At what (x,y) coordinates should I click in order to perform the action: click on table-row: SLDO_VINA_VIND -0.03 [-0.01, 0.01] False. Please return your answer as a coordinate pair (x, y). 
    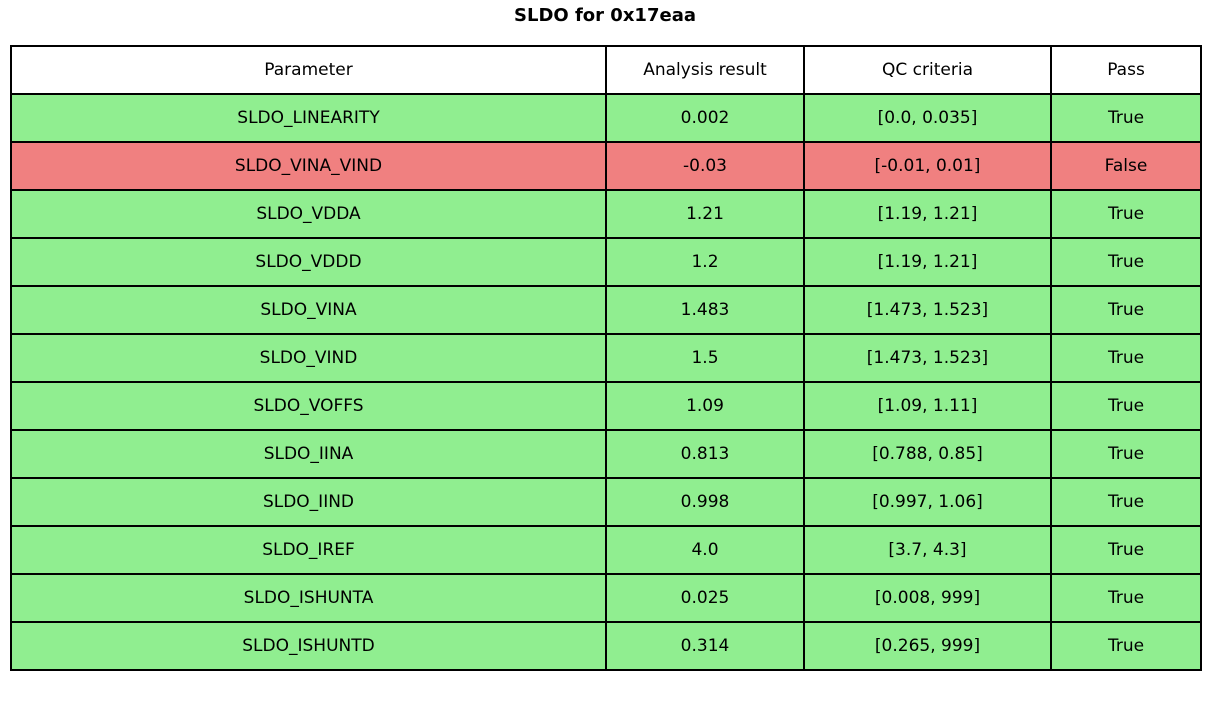
    Looking at the image, I should click on (606, 166).